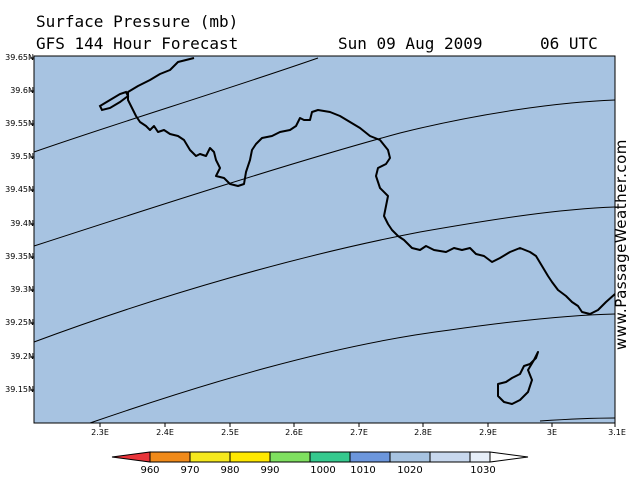  Describe the element at coordinates (22, 90) in the screenshot. I see `lat-label: 39.6N` at that location.